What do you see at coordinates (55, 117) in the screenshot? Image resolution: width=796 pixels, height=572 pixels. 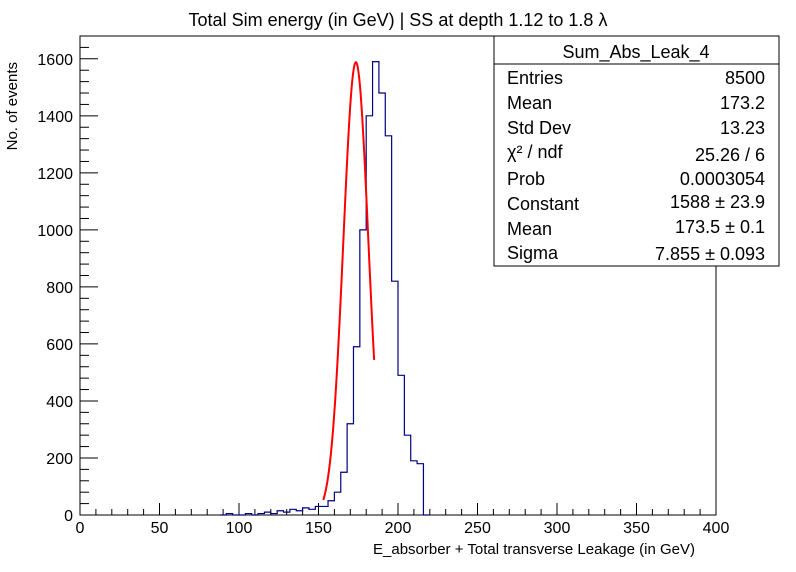 I see `y-tick-label: 1400` at bounding box center [55, 117].